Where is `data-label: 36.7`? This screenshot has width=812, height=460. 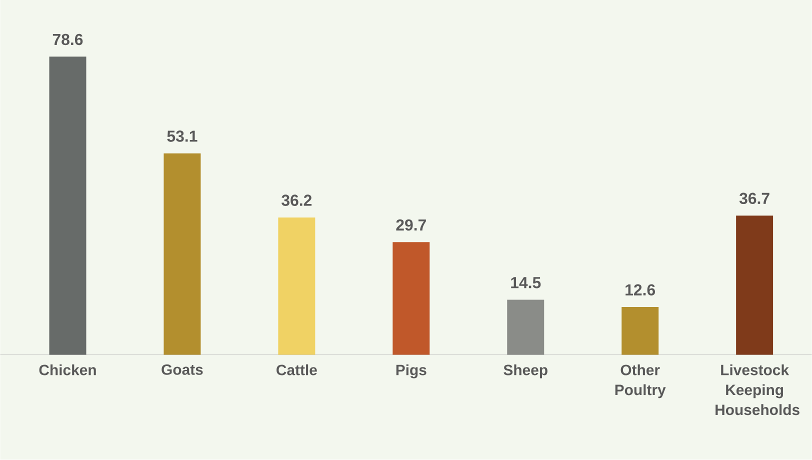
data-label: 36.7 is located at coordinates (754, 198).